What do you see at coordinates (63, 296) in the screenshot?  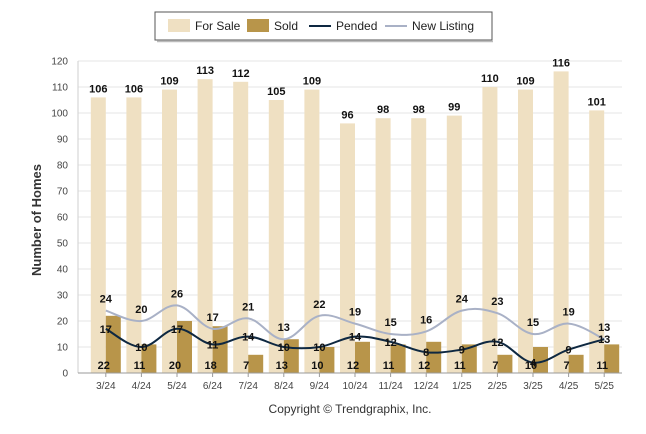 I see `y-tick-label: 30` at bounding box center [63, 296].